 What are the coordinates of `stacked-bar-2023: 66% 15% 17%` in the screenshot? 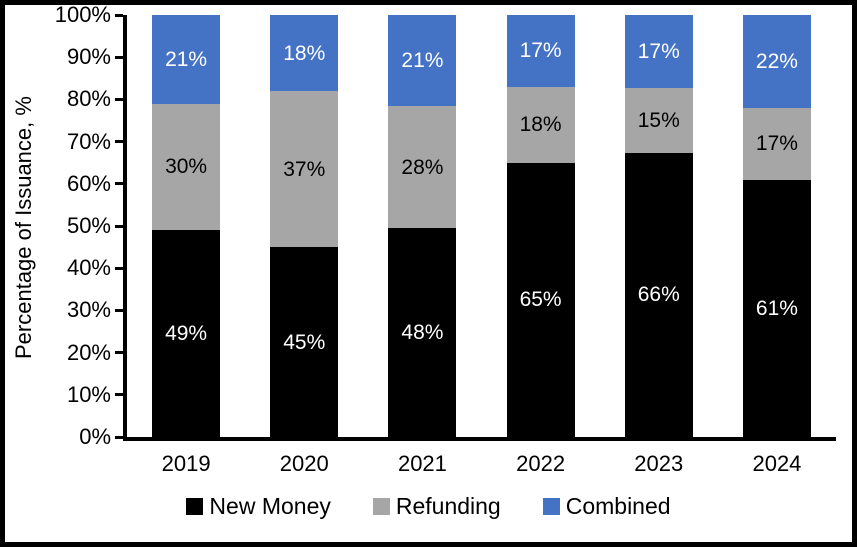 It's located at (658, 226).